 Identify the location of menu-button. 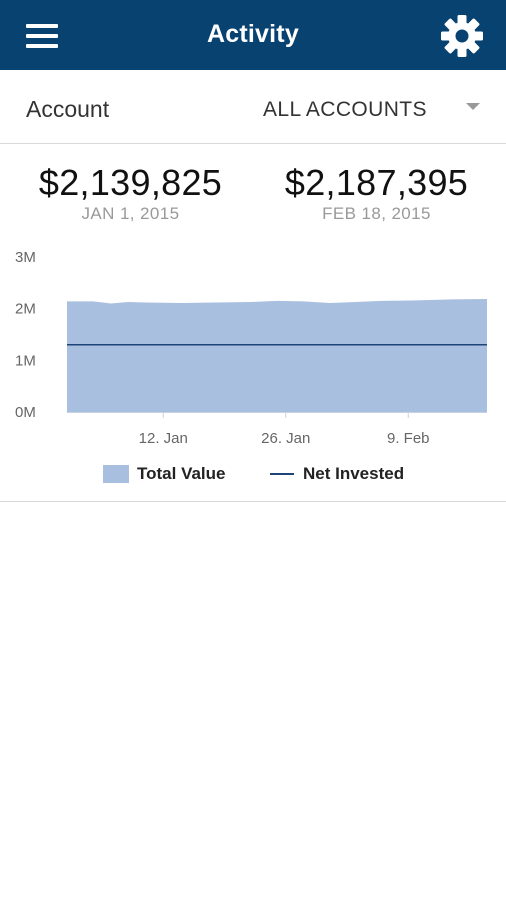
(42, 36).